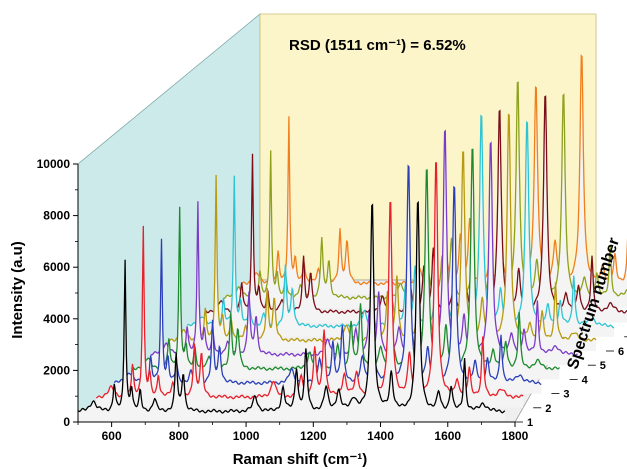 The width and height of the screenshot is (627, 469). What do you see at coordinates (56, 319) in the screenshot?
I see `y-tick-label: 4000` at bounding box center [56, 319].